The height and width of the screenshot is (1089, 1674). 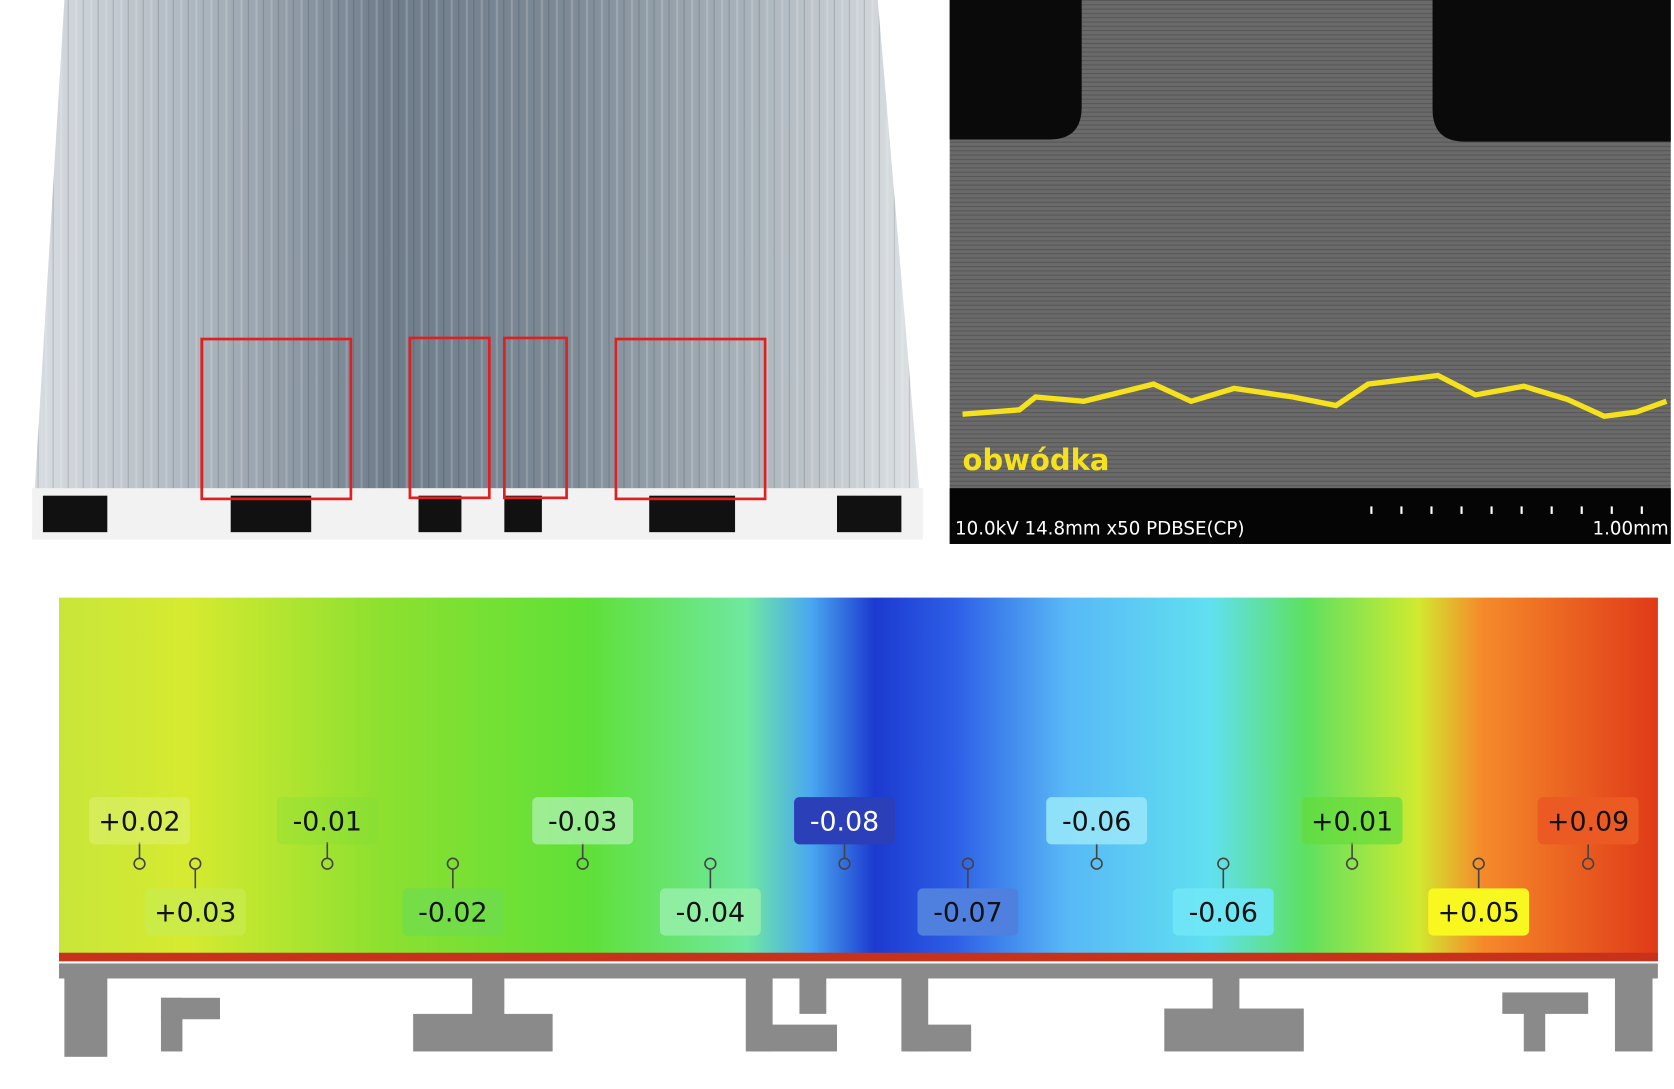 I want to click on deviation-label: +0.01, so click(x=1352, y=821).